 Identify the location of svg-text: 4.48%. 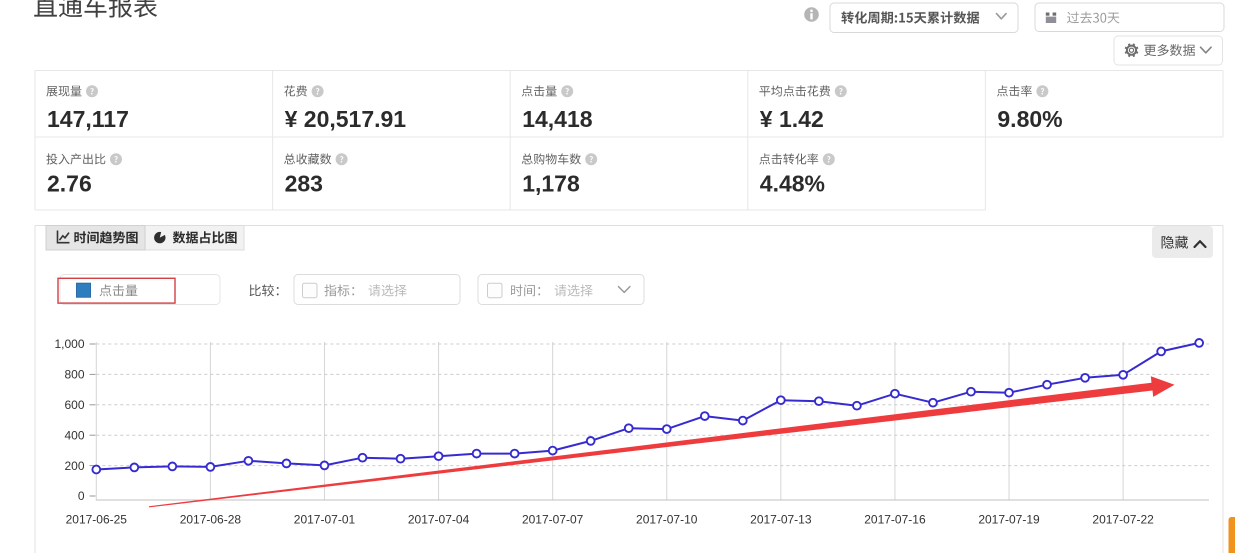
(792, 184).